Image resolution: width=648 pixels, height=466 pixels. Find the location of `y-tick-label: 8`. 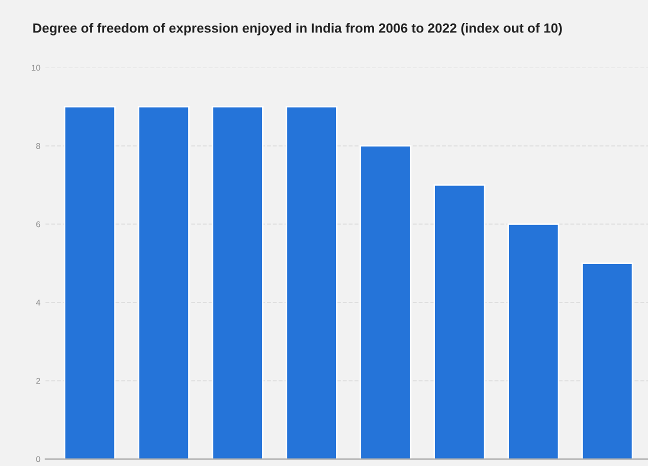

y-tick-label: 8 is located at coordinates (38, 146).